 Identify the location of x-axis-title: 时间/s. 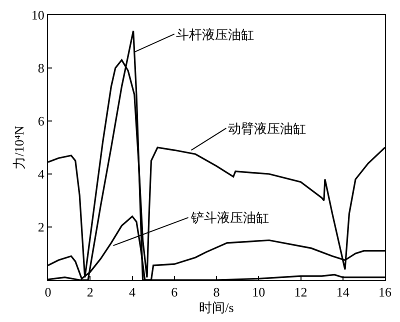
(216, 308).